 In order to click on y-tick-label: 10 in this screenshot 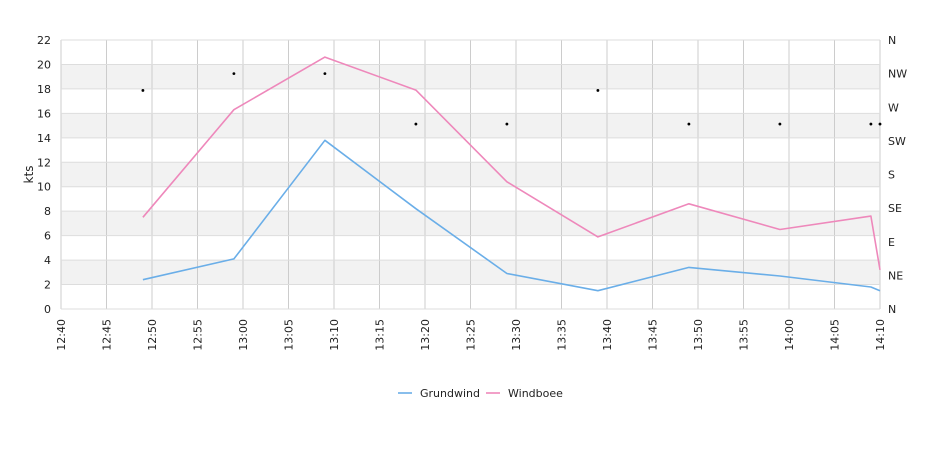, I will do `click(44, 187)`.